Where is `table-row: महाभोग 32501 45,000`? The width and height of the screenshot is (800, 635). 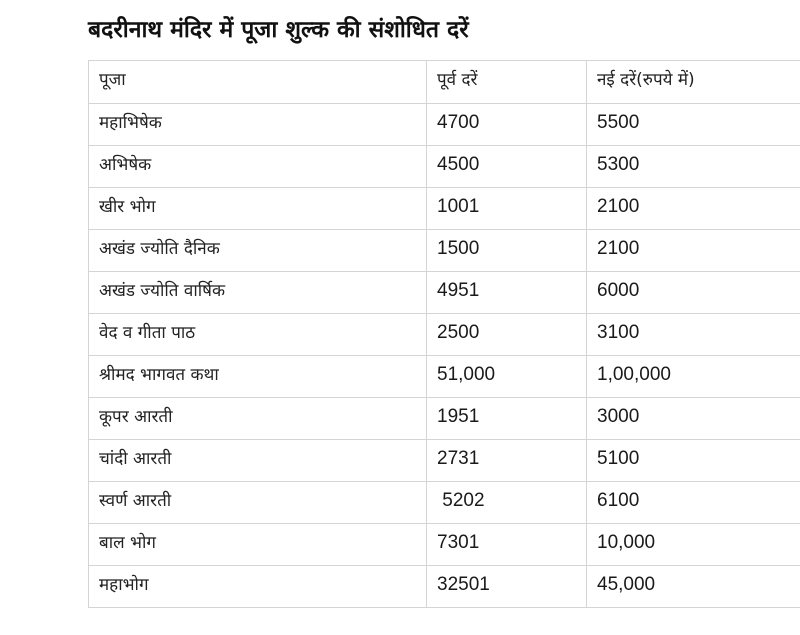
table-row: महाभोग 32501 45,000 is located at coordinates (444, 586).